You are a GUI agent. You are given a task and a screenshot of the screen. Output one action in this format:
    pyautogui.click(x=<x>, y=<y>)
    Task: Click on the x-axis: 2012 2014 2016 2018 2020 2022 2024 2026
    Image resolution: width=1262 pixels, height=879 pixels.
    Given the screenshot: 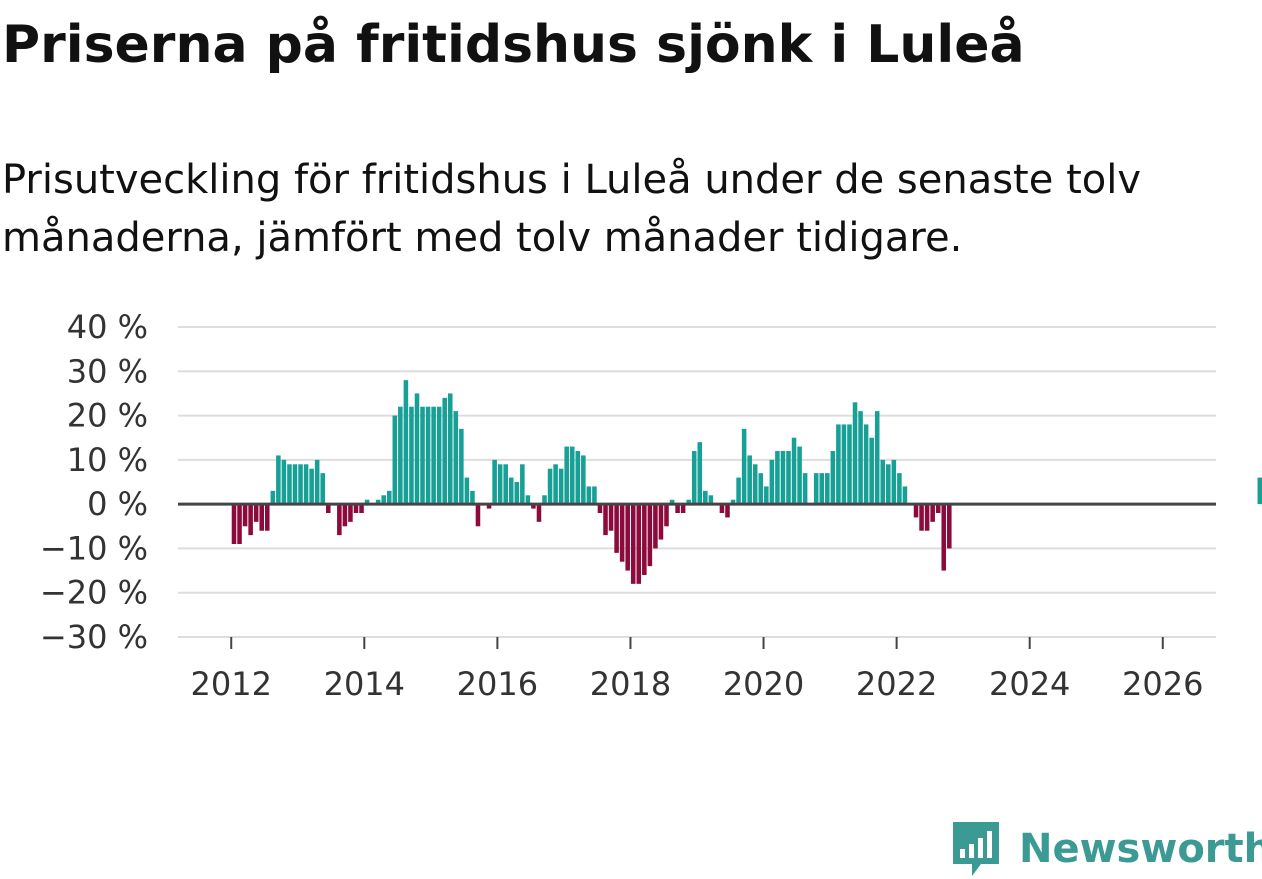 What is the action you would take?
    pyautogui.click(x=697, y=670)
    